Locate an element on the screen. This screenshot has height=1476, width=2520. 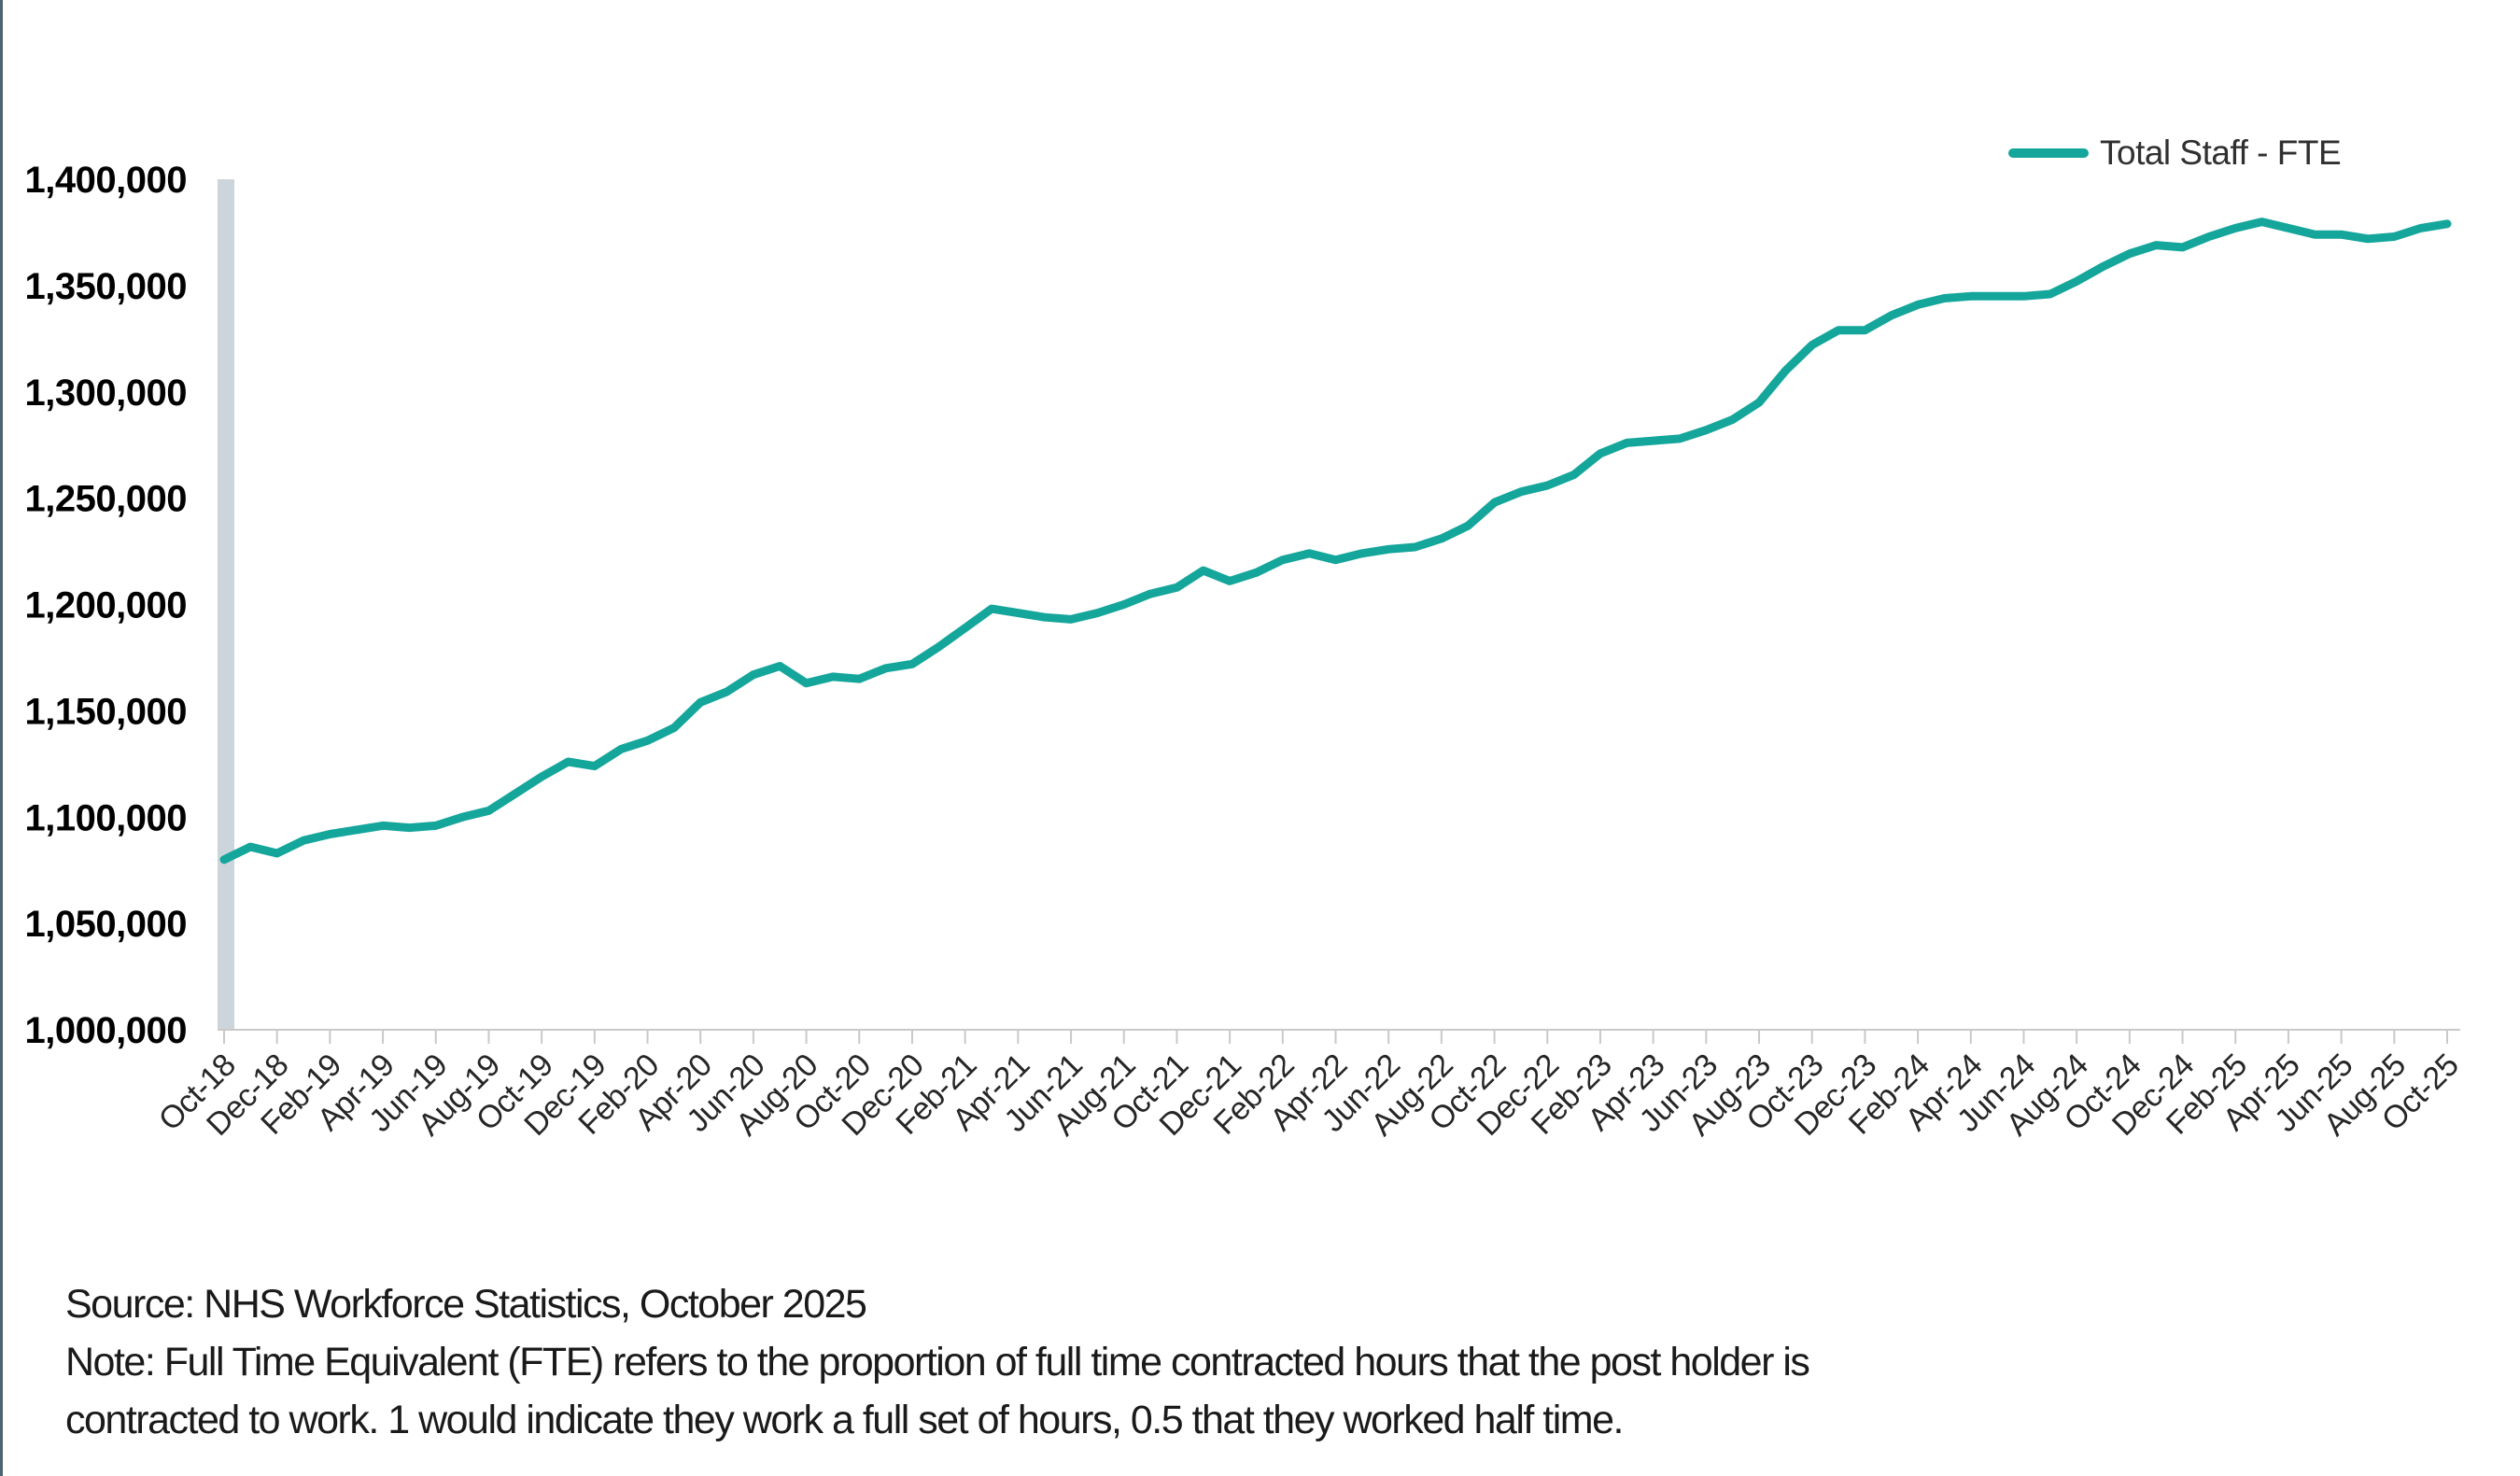
y-axis-tick-label: 1,300,000 is located at coordinates (106, 393).